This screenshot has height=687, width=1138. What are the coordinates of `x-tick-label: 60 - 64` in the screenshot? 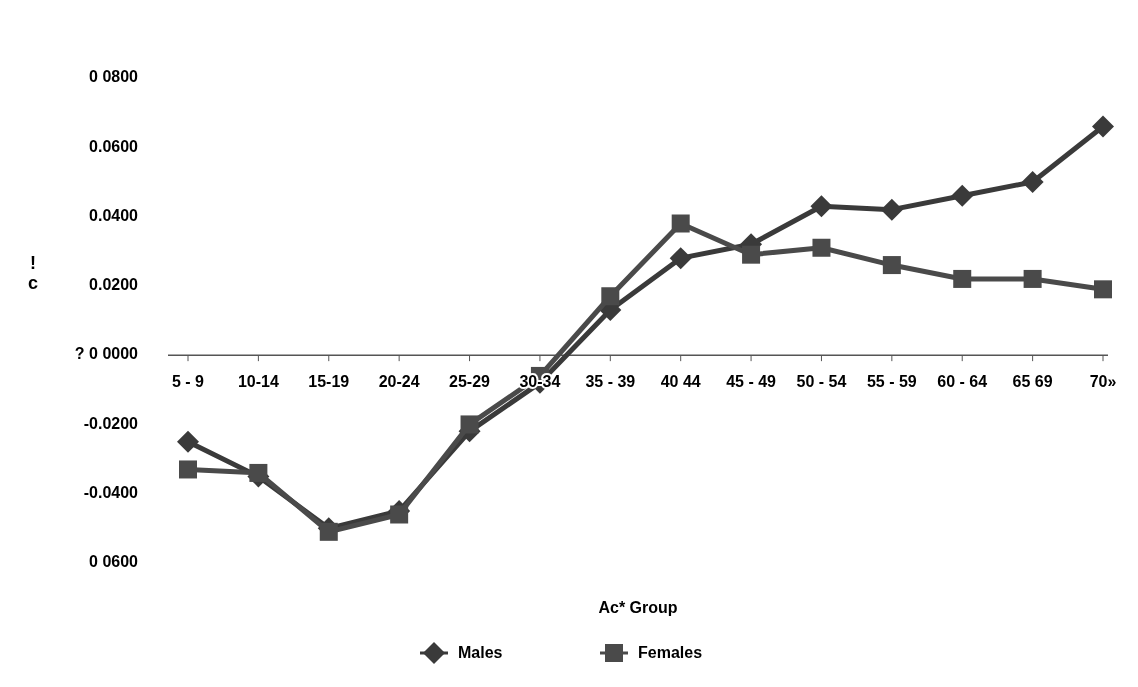 It's located at (962, 382).